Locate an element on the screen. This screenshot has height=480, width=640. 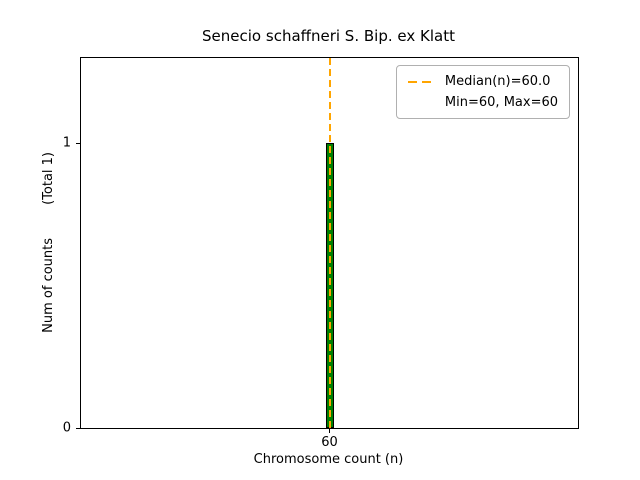
y-axis-label: Num of counts (Total 1) is located at coordinates (48, 242).